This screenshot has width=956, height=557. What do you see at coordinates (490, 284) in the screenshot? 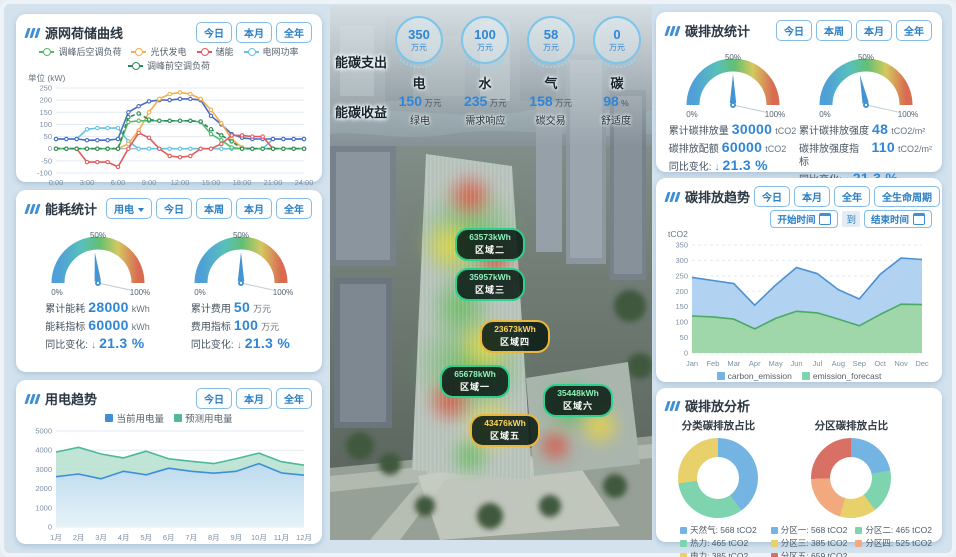
I see `zone-marker: 35957kWh 区域三` at bounding box center [490, 284].